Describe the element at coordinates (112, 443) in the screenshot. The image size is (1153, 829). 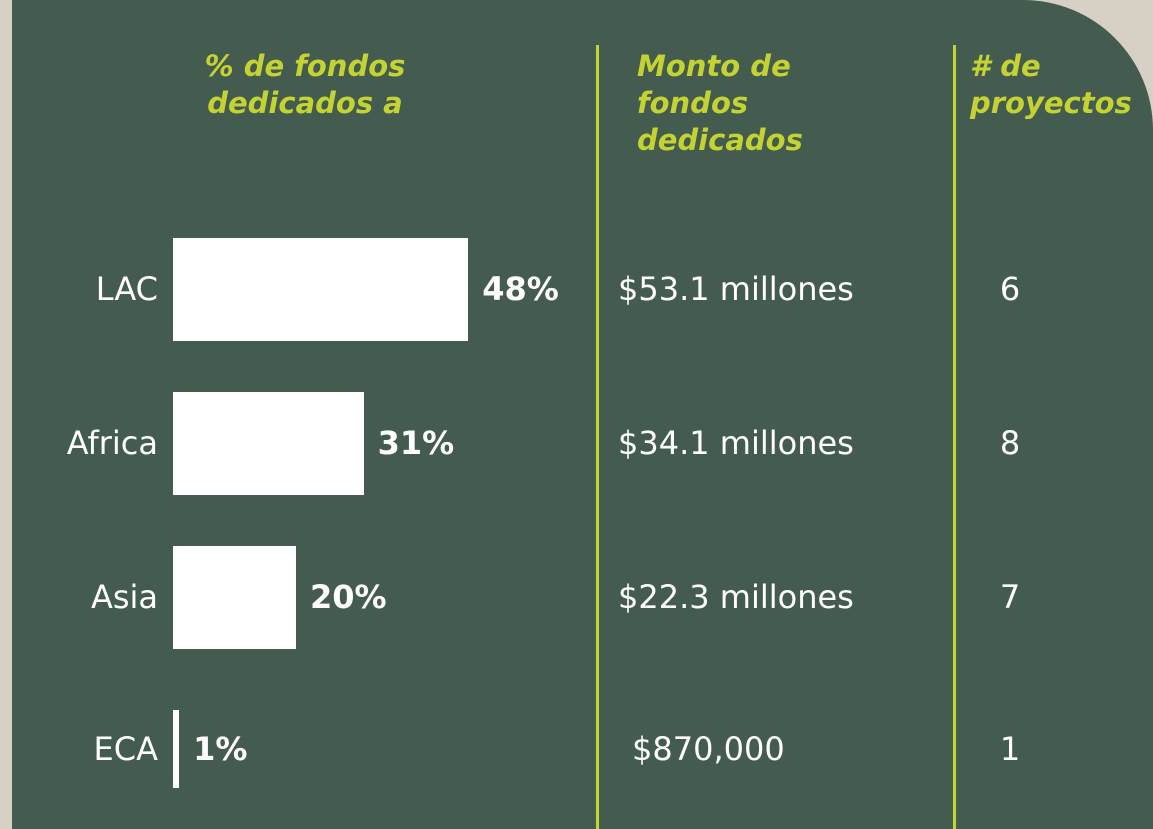
I see `category-label: Africa` at that location.